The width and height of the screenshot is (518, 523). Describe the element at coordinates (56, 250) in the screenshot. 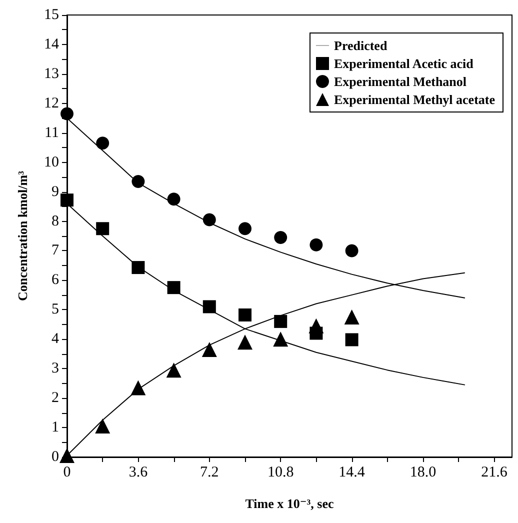

I see `y-tick-label: 7` at that location.